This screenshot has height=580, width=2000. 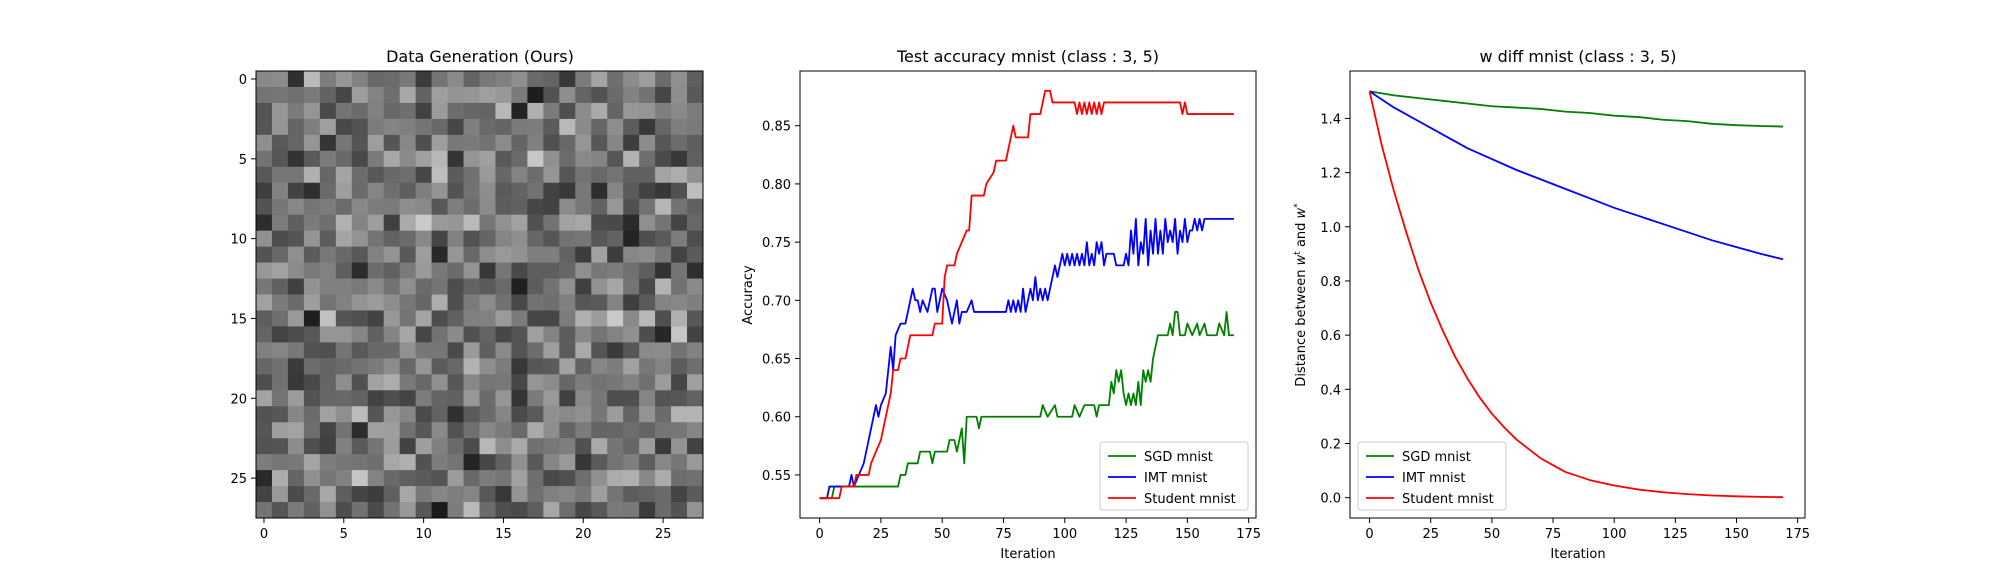 What do you see at coordinates (1553, 534) in the screenshot?
I see `wdiff-xtick-label: 75` at bounding box center [1553, 534].